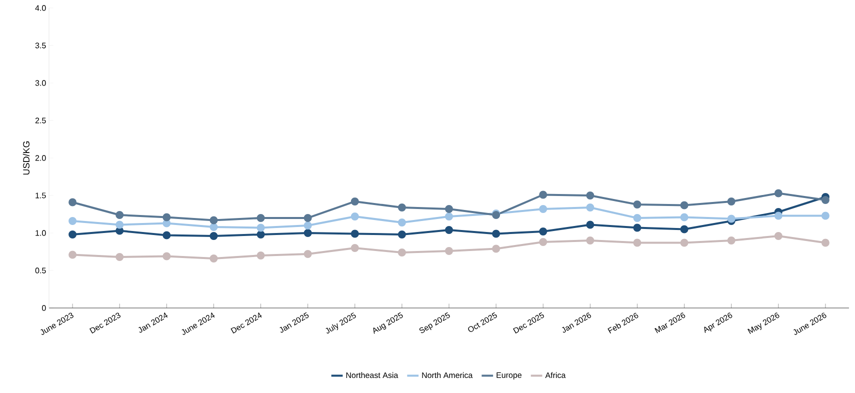 Image resolution: width=855 pixels, height=393 pixels. What do you see at coordinates (764, 323) in the screenshot?
I see `x-tick-label: May 2026` at bounding box center [764, 323].